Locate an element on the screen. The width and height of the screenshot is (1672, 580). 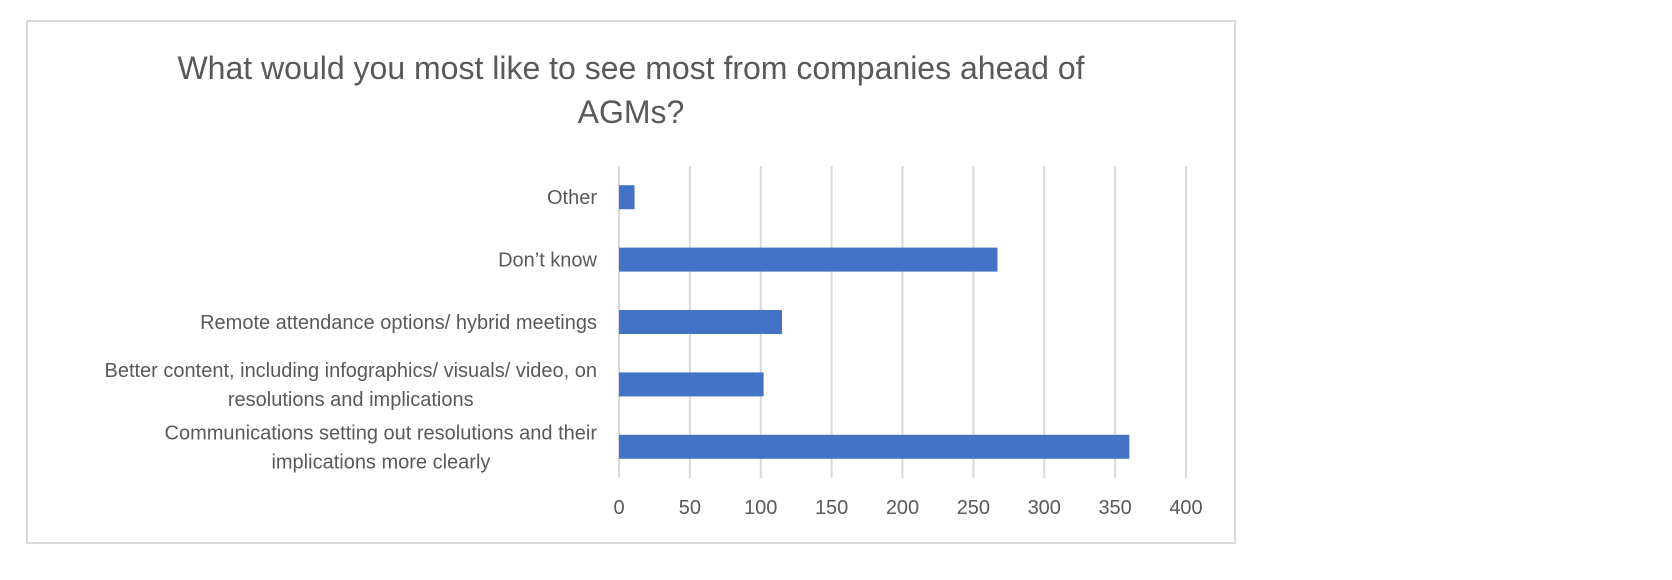
x-tick-label: 250 is located at coordinates (973, 508).